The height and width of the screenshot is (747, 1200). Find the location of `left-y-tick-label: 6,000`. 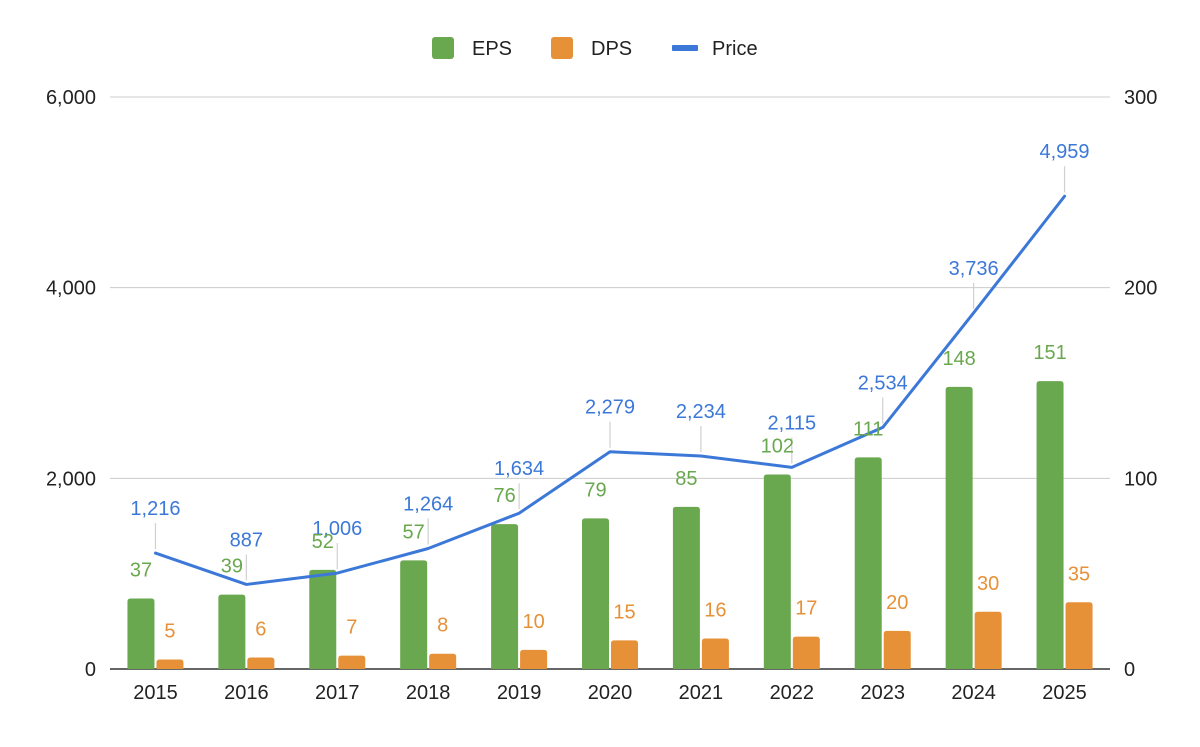

left-y-tick-label: 6,000 is located at coordinates (71, 98).